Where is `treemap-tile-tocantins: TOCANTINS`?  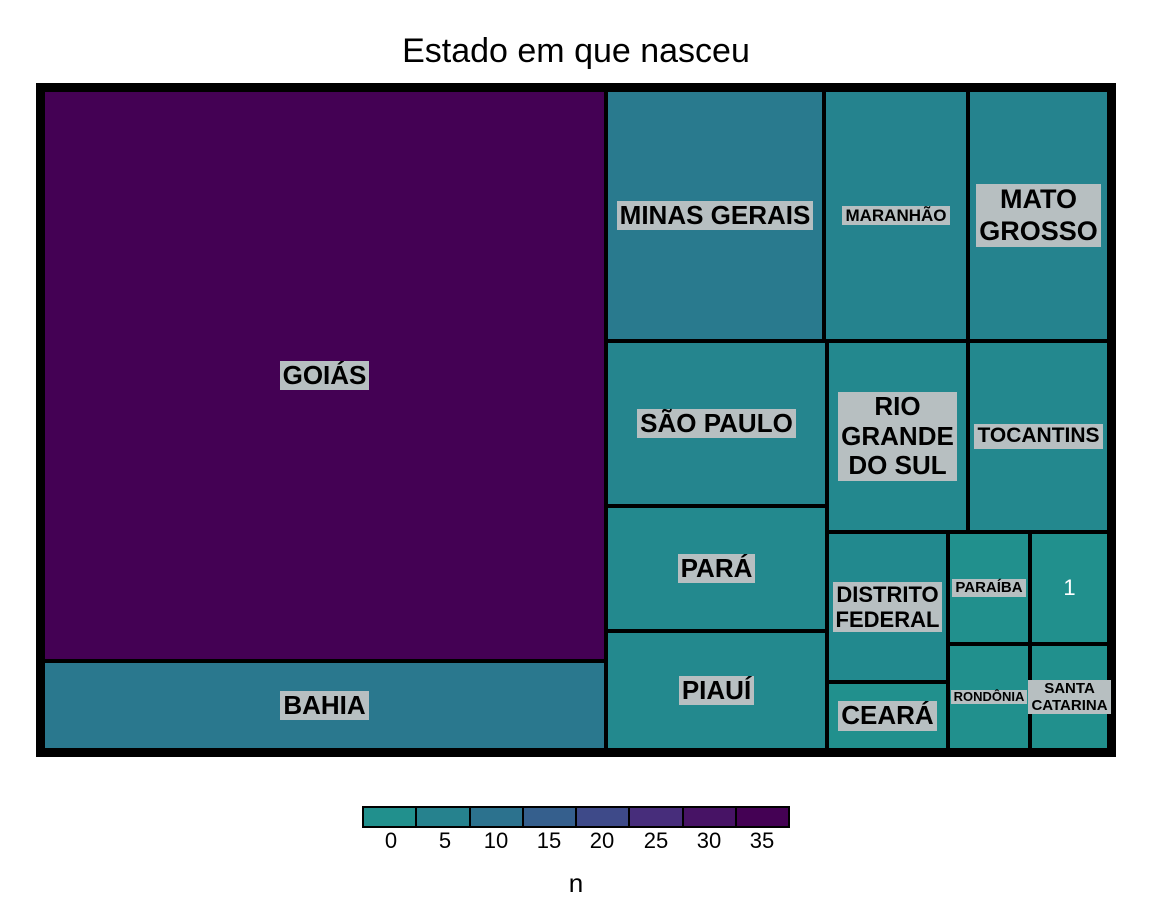
treemap-tile-tocantins: TOCANTINS is located at coordinates (1038, 436).